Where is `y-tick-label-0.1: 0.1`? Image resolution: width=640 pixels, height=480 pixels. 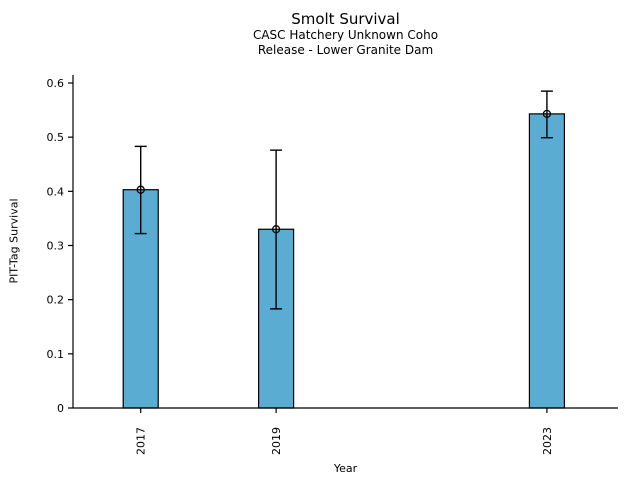
y-tick-label-0.1: 0.1 is located at coordinates (56, 354).